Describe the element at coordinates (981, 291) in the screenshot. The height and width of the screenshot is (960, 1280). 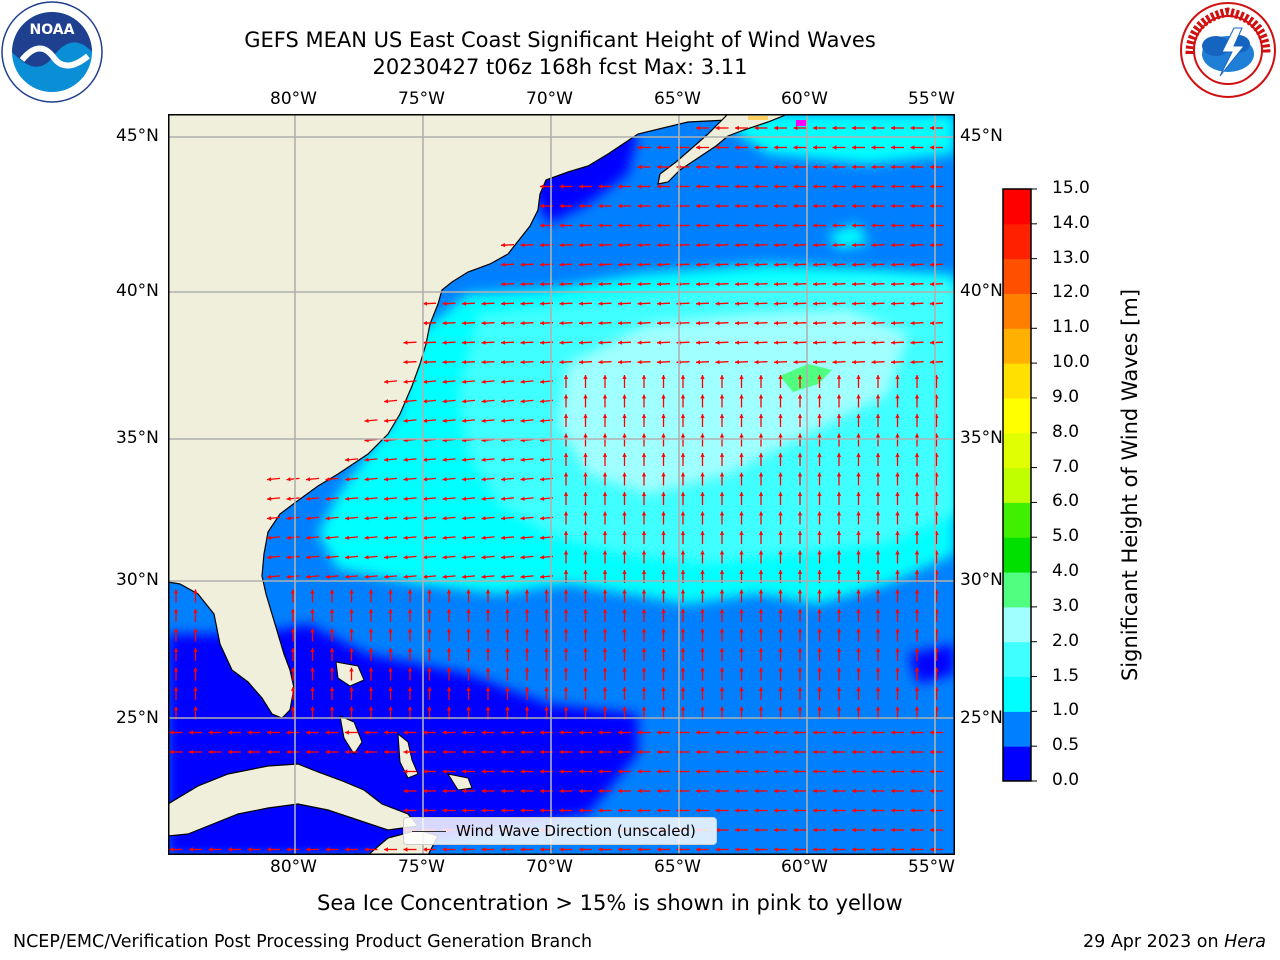
I see `lat-label-right-40n: 40°N` at that location.